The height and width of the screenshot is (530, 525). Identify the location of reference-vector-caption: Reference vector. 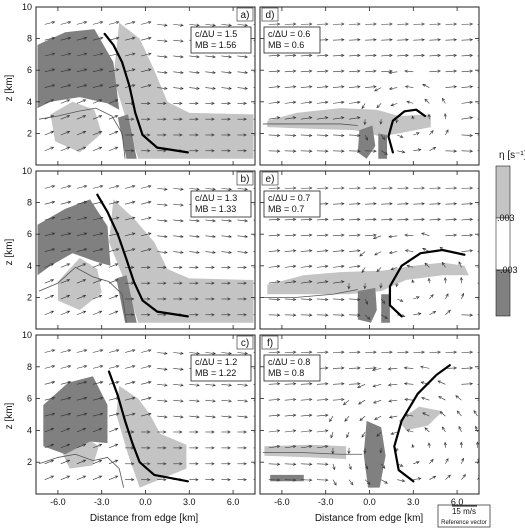
(464, 523).